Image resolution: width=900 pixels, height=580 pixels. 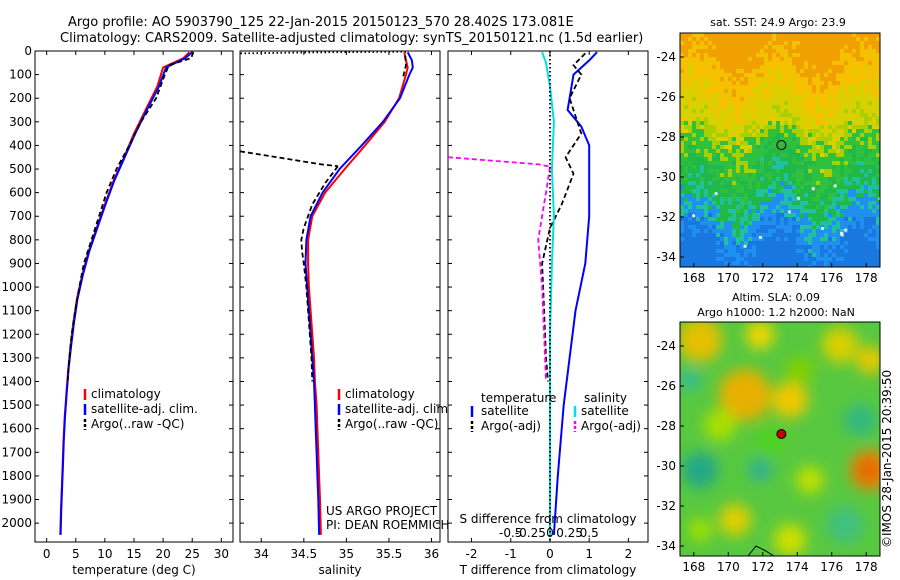 I want to click on legend-entry: climatology, so click(x=380, y=394).